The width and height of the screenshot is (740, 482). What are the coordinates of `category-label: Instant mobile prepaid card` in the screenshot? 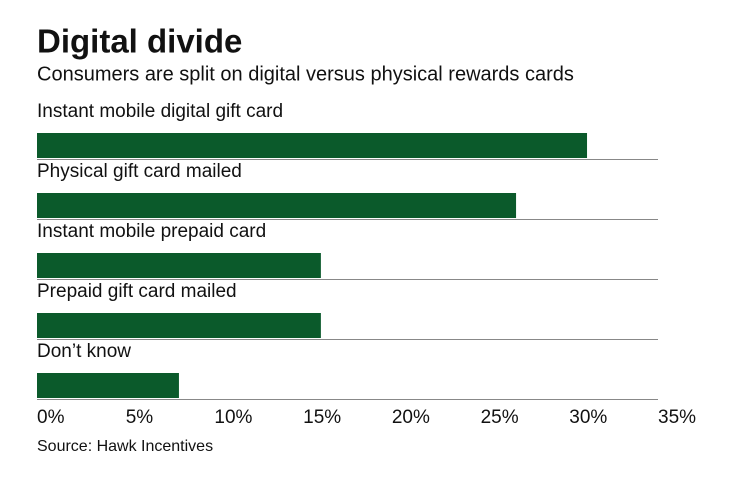 It's located at (151, 231).